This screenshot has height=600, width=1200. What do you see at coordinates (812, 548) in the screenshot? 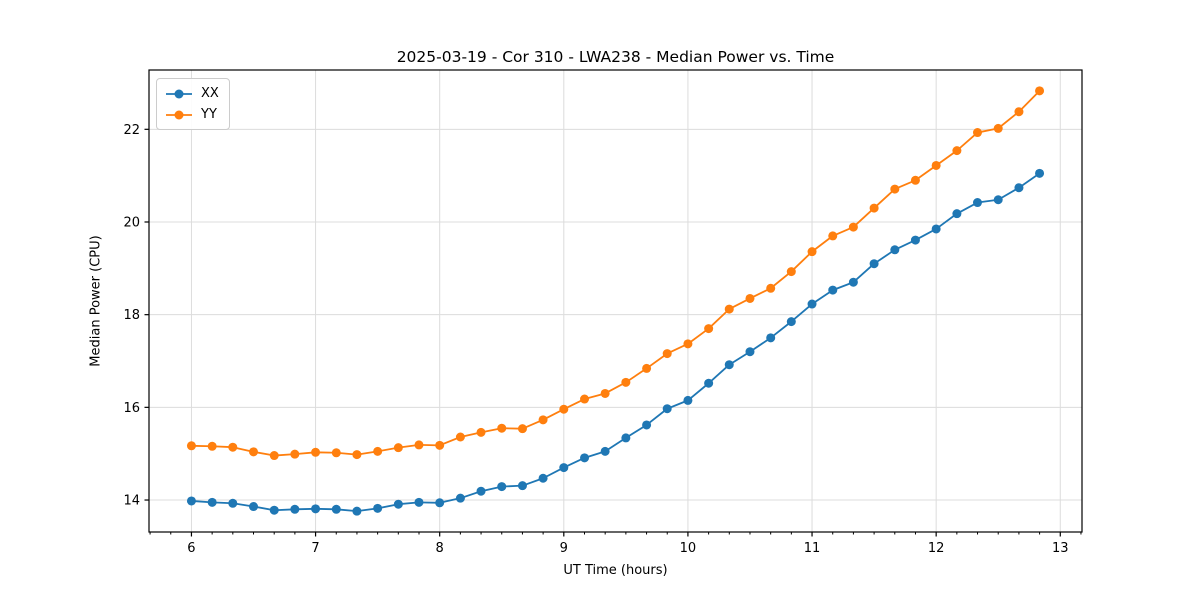
I see `x-tick-label: 11` at bounding box center [812, 548].